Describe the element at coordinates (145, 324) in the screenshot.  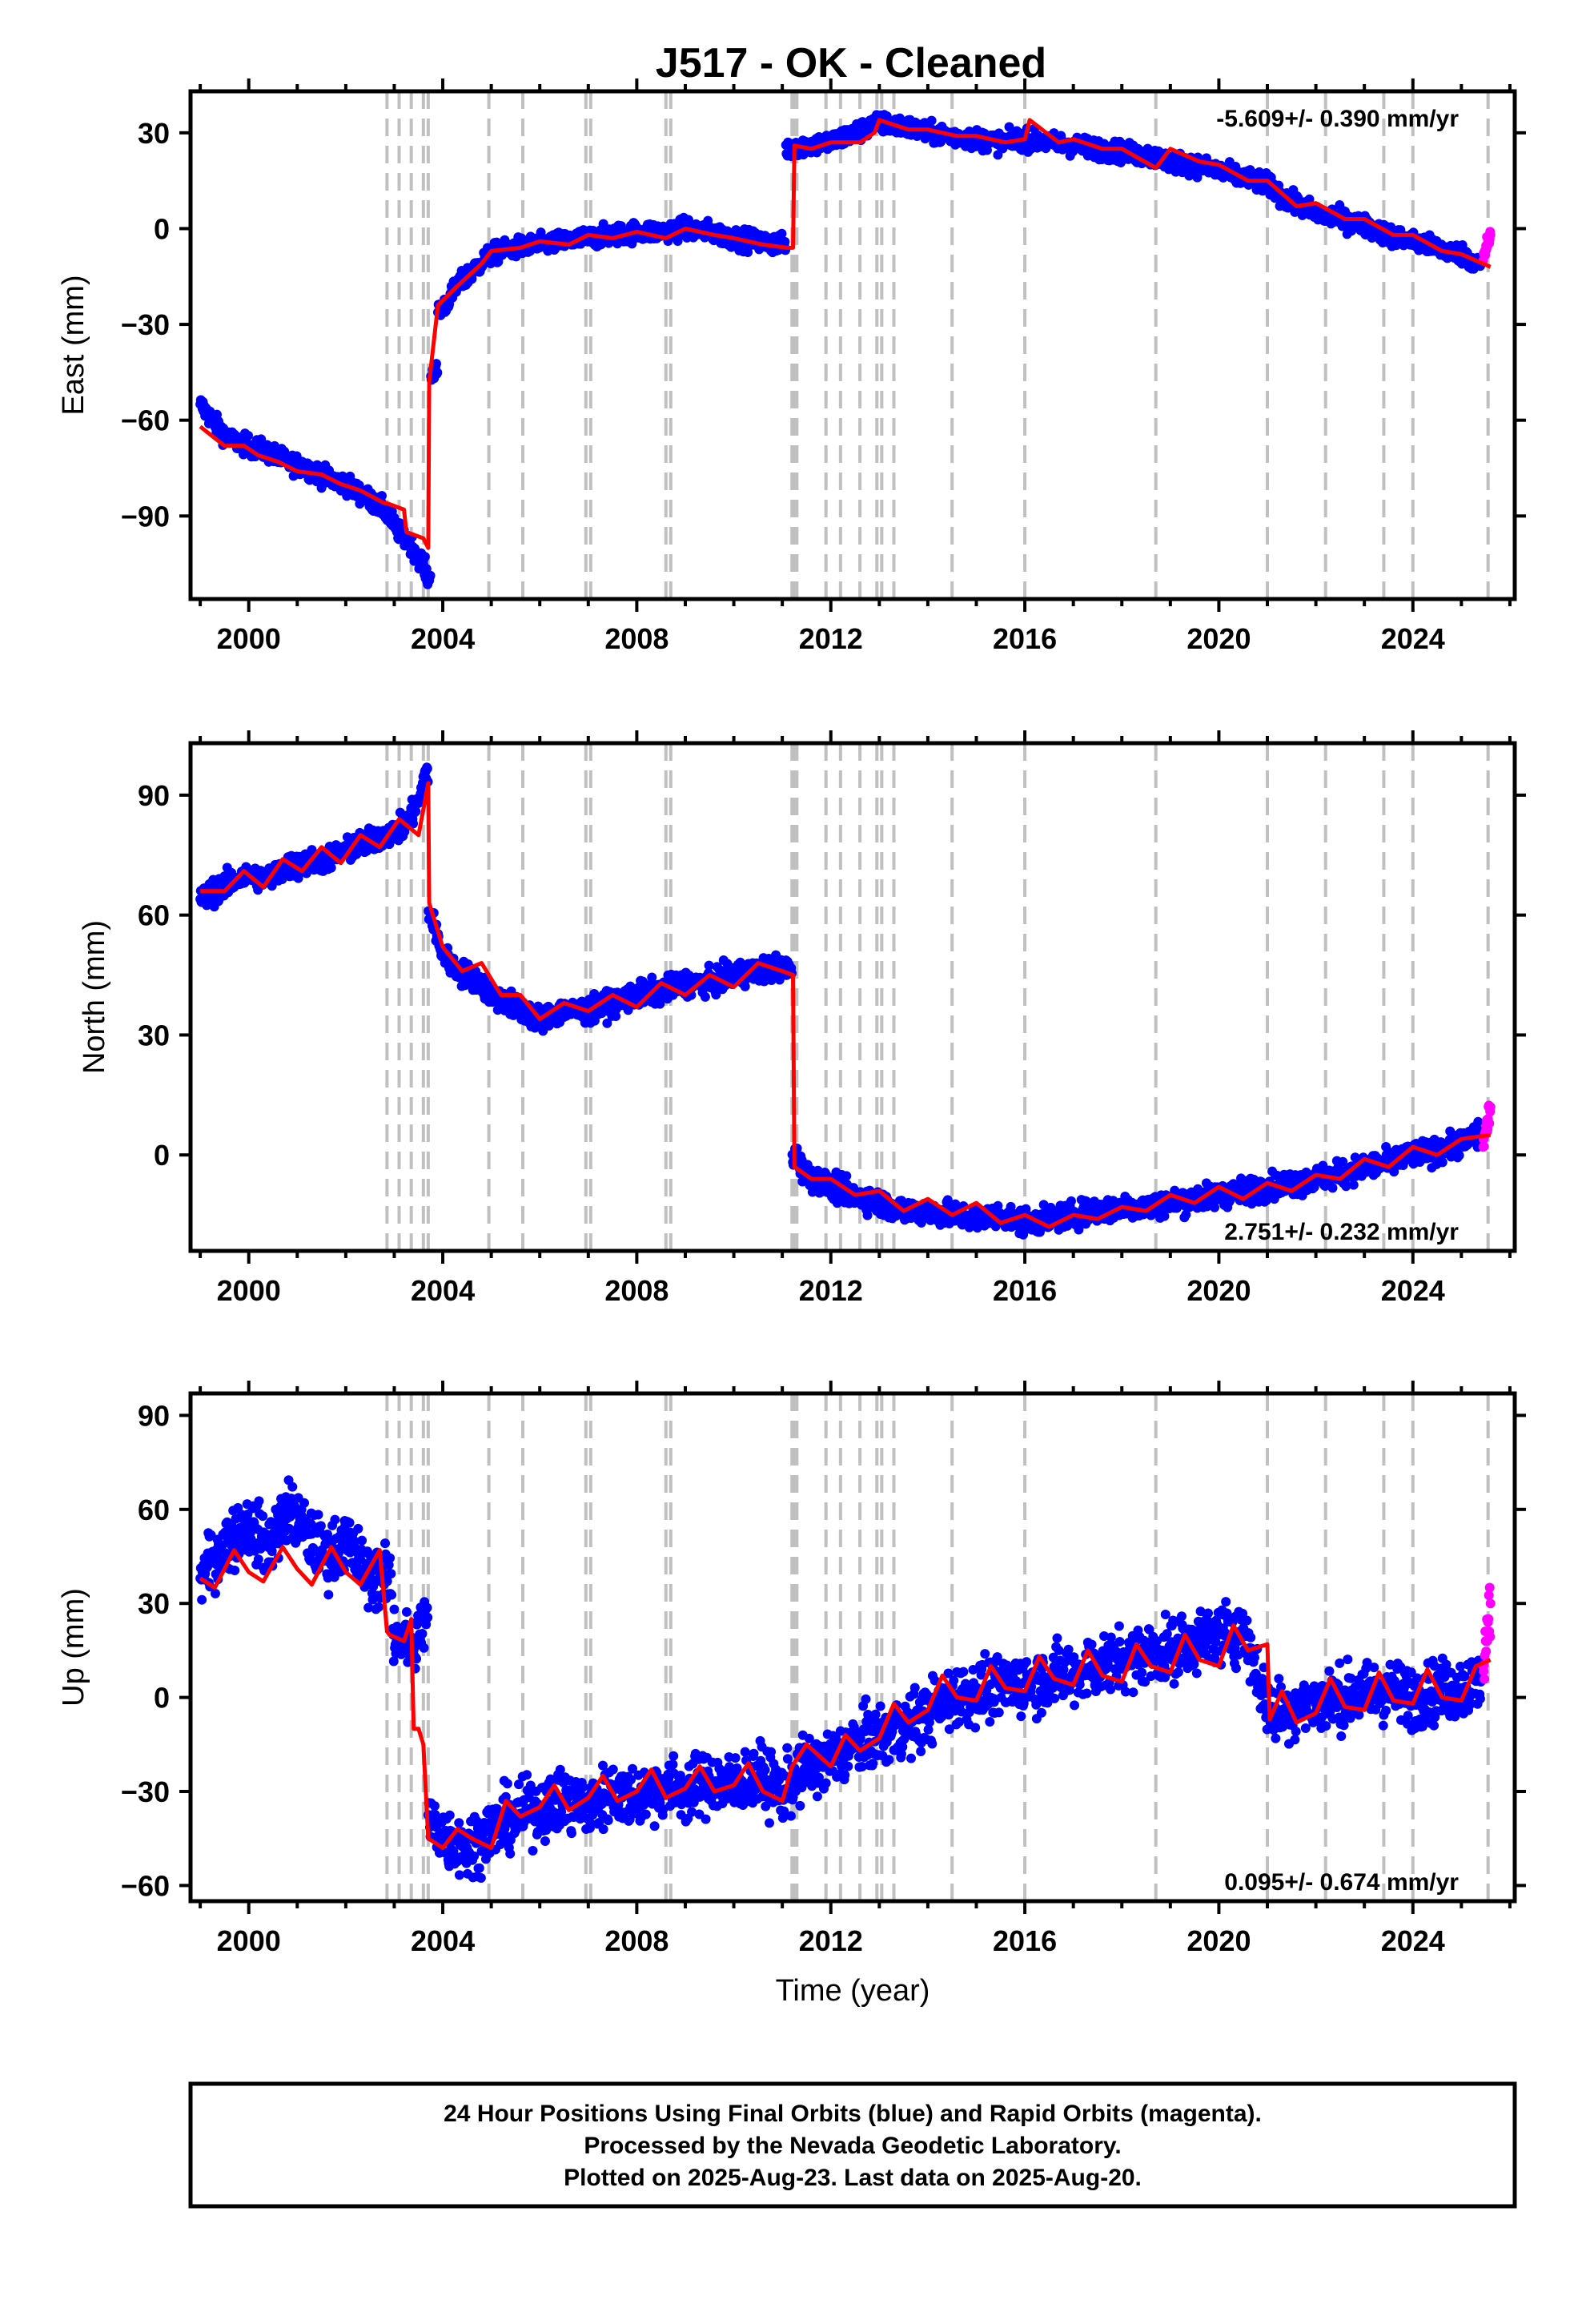
I see `east-ytick-label: −30` at that location.